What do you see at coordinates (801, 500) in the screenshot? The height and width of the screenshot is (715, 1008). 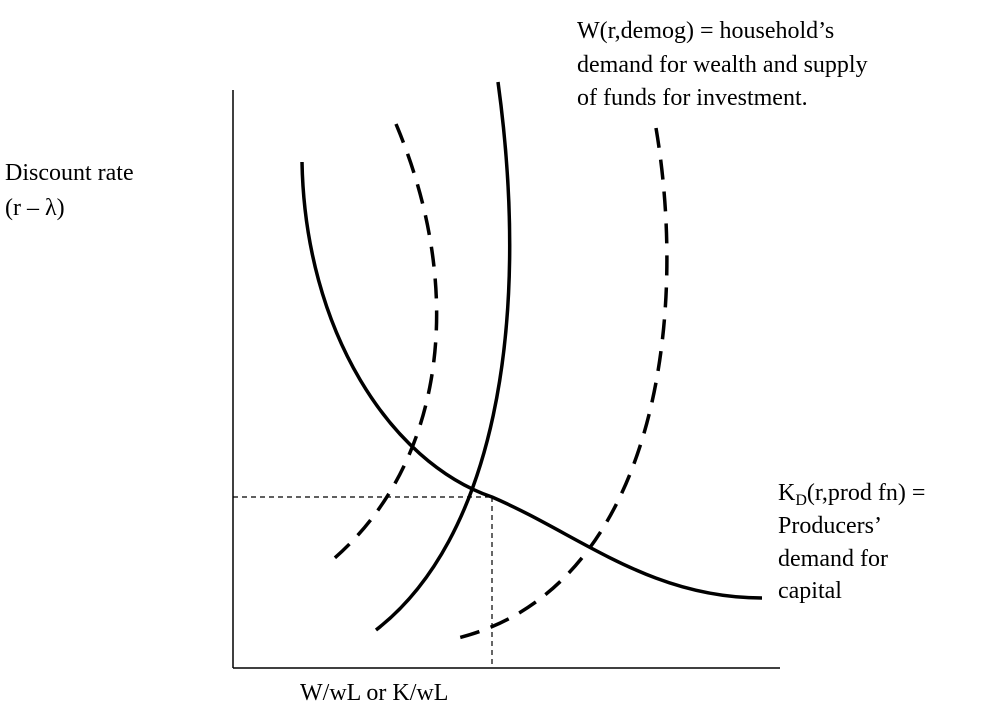 I see `demand-subscript: D` at bounding box center [801, 500].